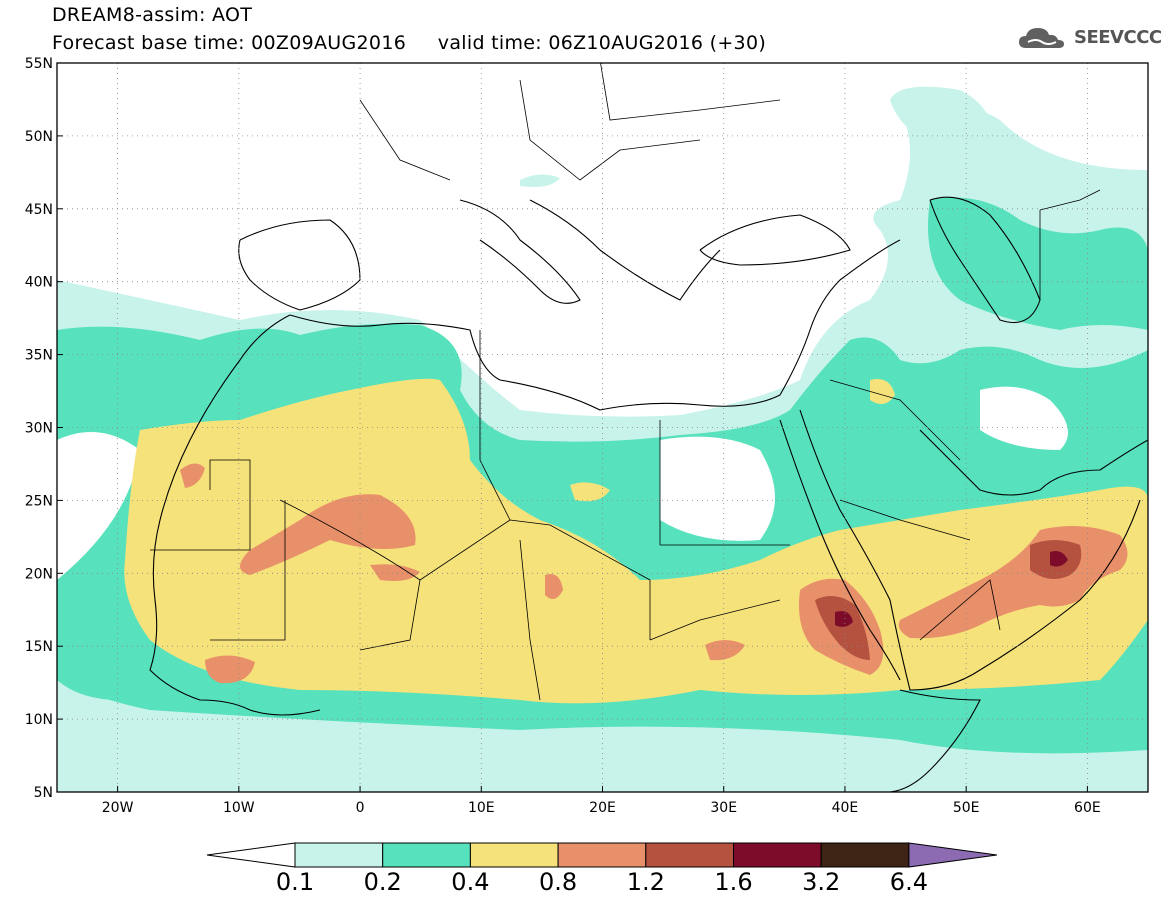 The image size is (1165, 905). Describe the element at coordinates (821, 882) in the screenshot. I see `colorbar-label: 3.2` at that location.